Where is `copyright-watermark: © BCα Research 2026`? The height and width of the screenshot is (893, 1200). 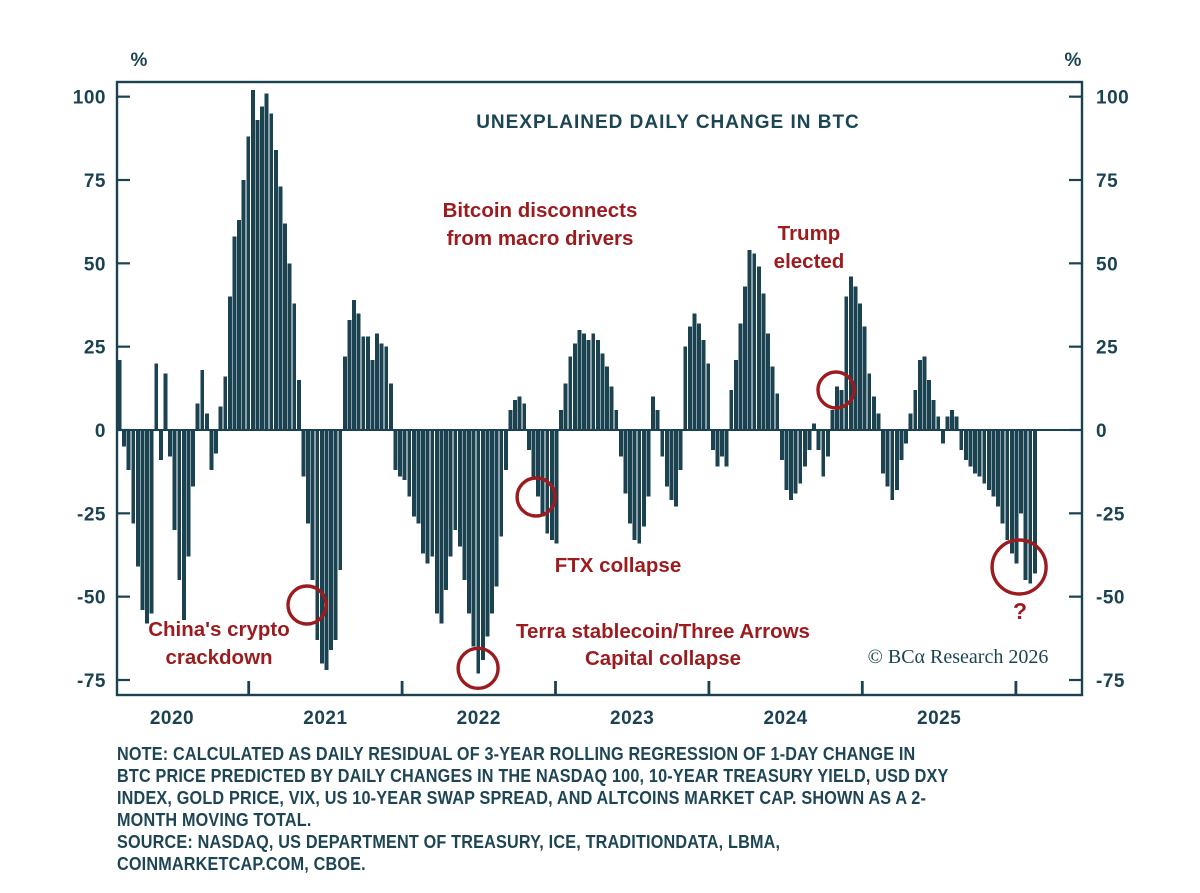 copyright-watermark: © BCα Research 2026 is located at coordinates (958, 657).